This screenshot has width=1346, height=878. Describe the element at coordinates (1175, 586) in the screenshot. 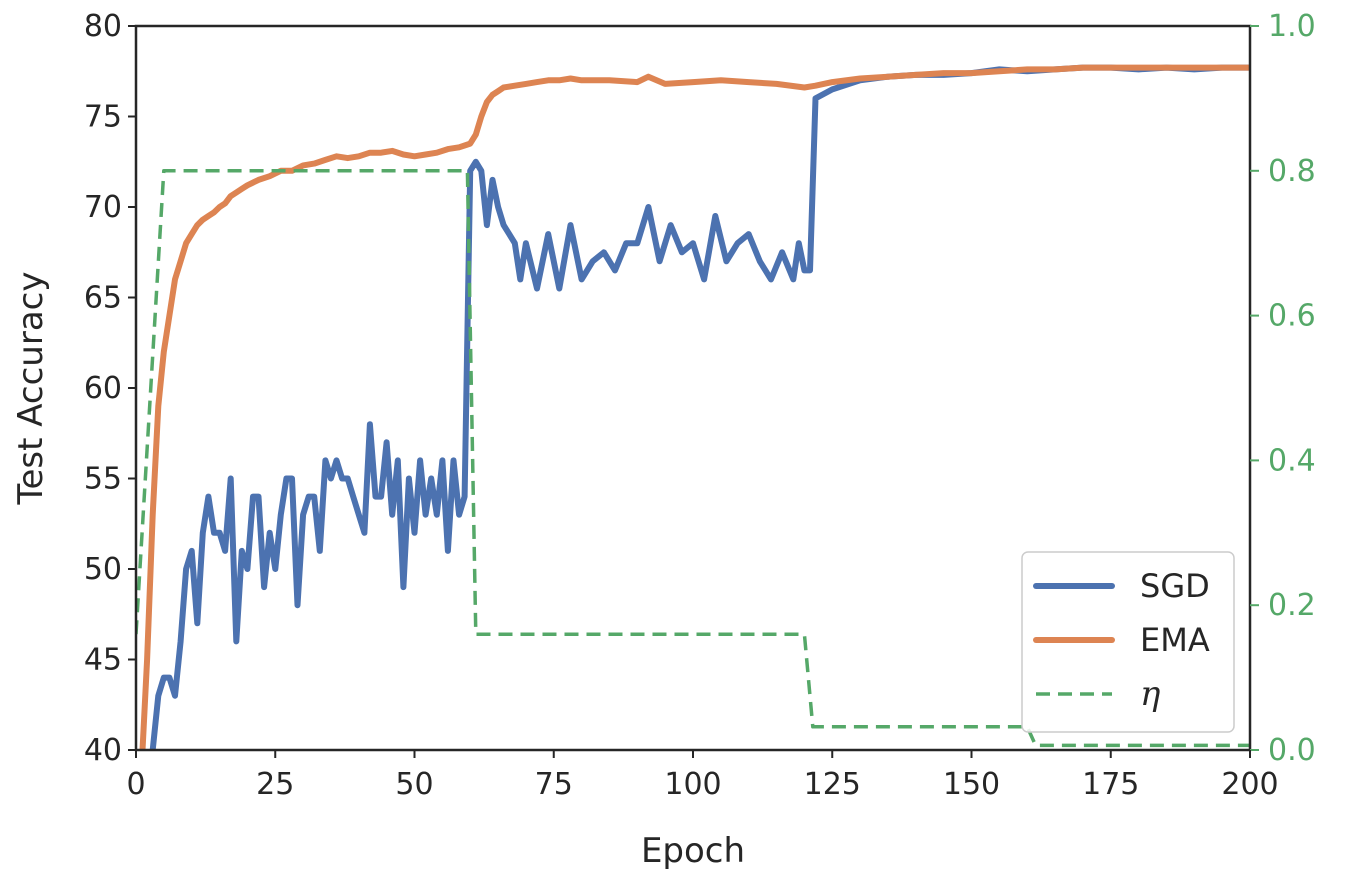

I see `legend-label-0: SGD` at that location.